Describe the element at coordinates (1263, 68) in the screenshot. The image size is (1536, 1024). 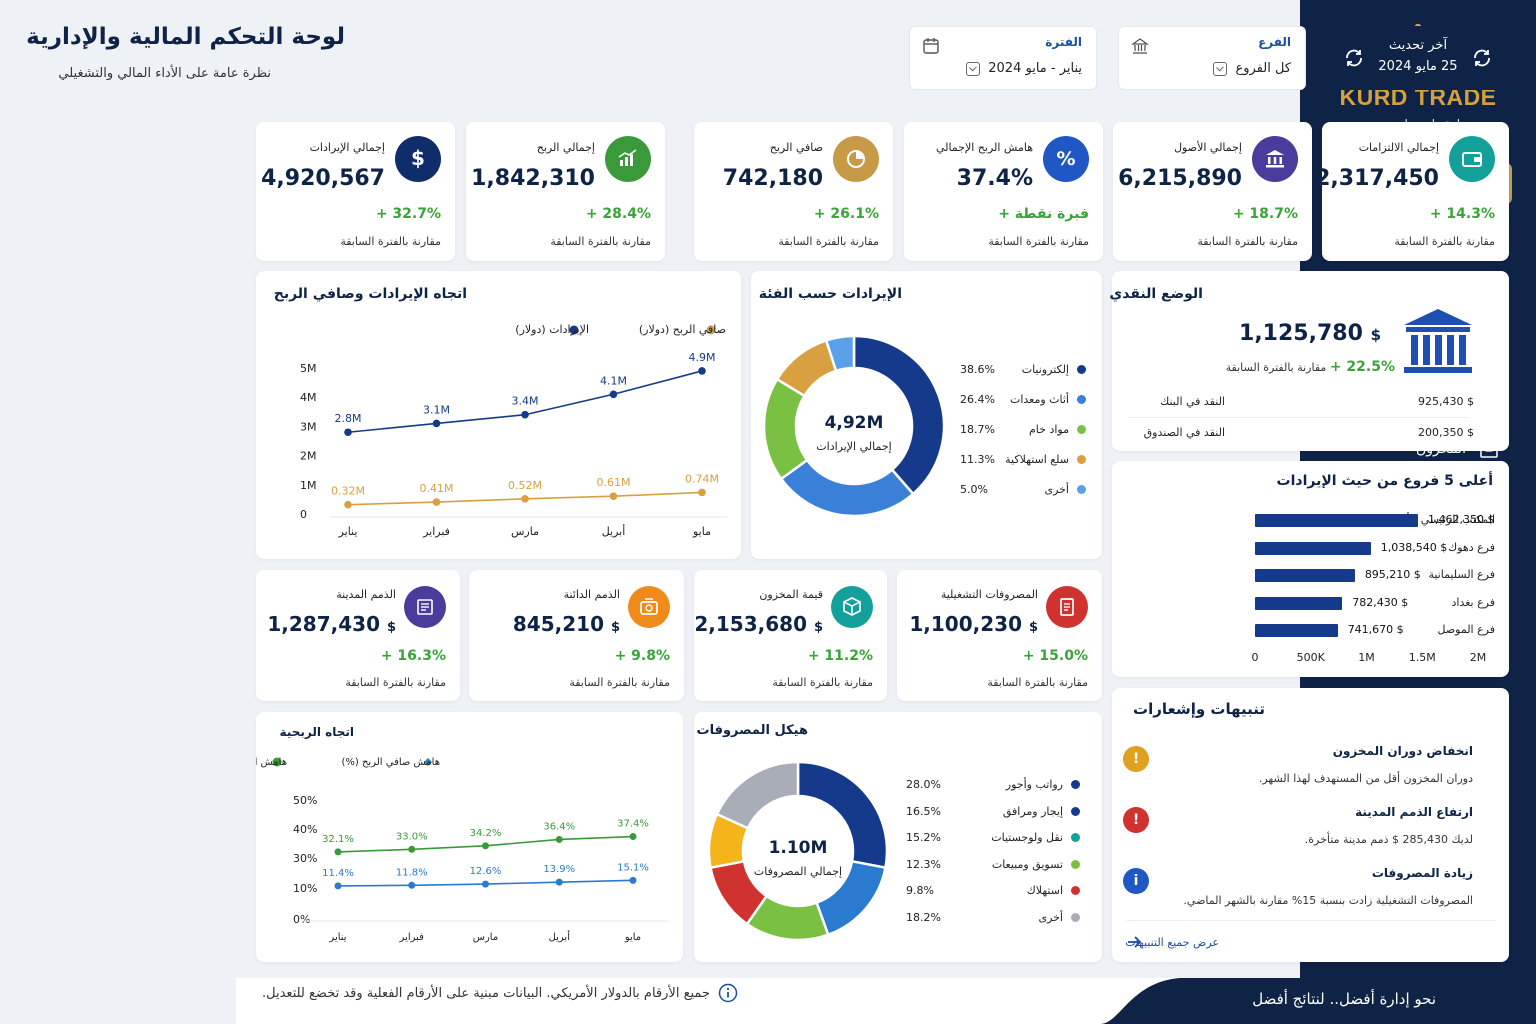
I see `branch-value: كل الفروع` at that location.